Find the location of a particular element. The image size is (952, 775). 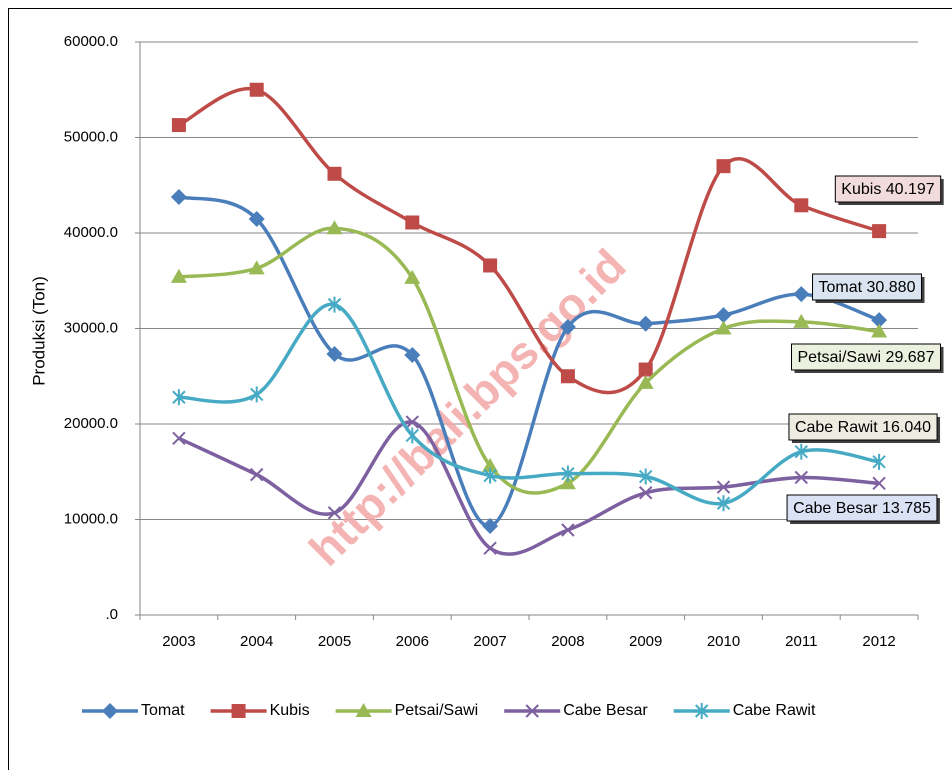

legend-label: Tomat is located at coordinates (163, 710).